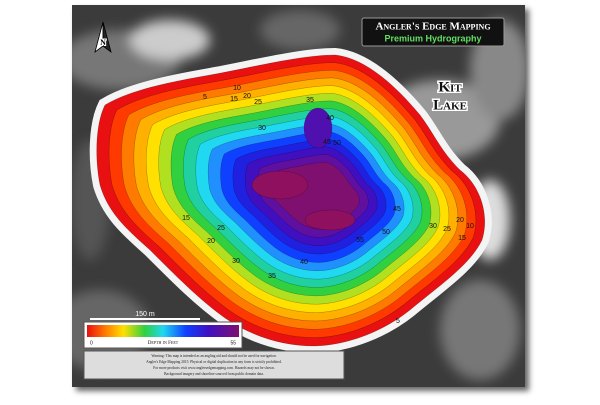 Image resolution: width=600 pixels, height=405 pixels. What do you see at coordinates (145, 314) in the screenshot?
I see `scale-label: 150 m` at bounding box center [145, 314].